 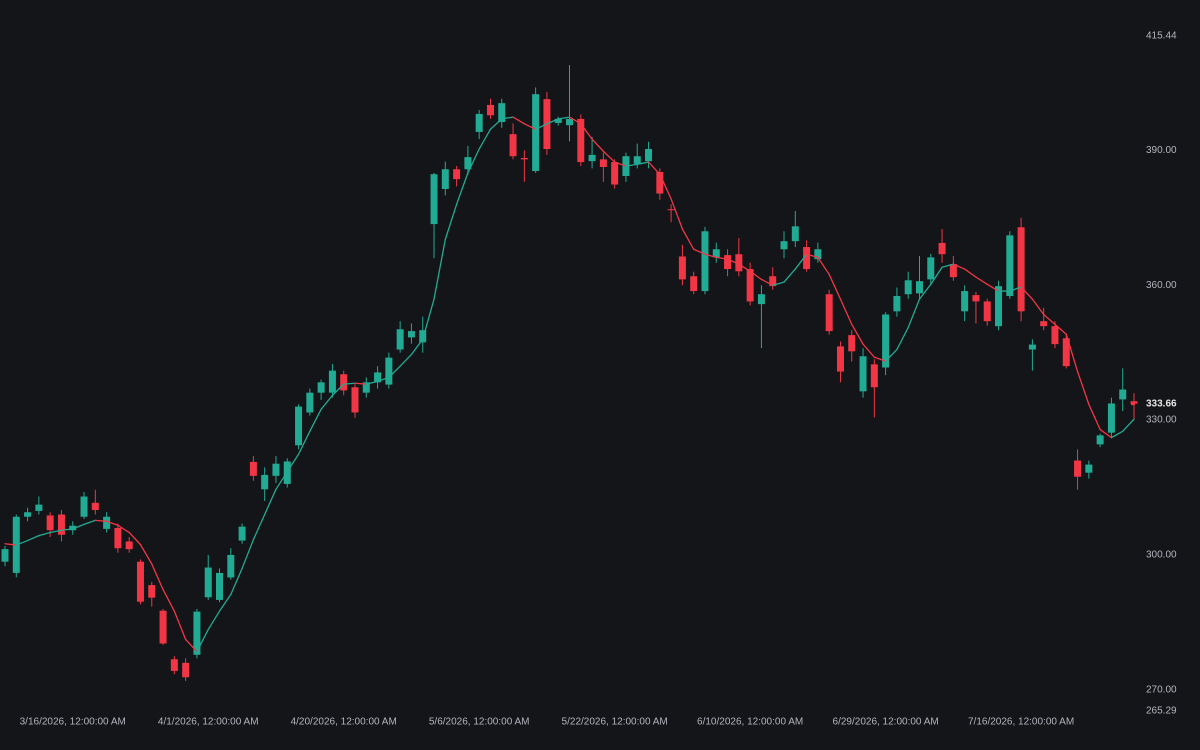 What do you see at coordinates (1161, 420) in the screenshot?
I see `y-tick-label: 330.00` at bounding box center [1161, 420].